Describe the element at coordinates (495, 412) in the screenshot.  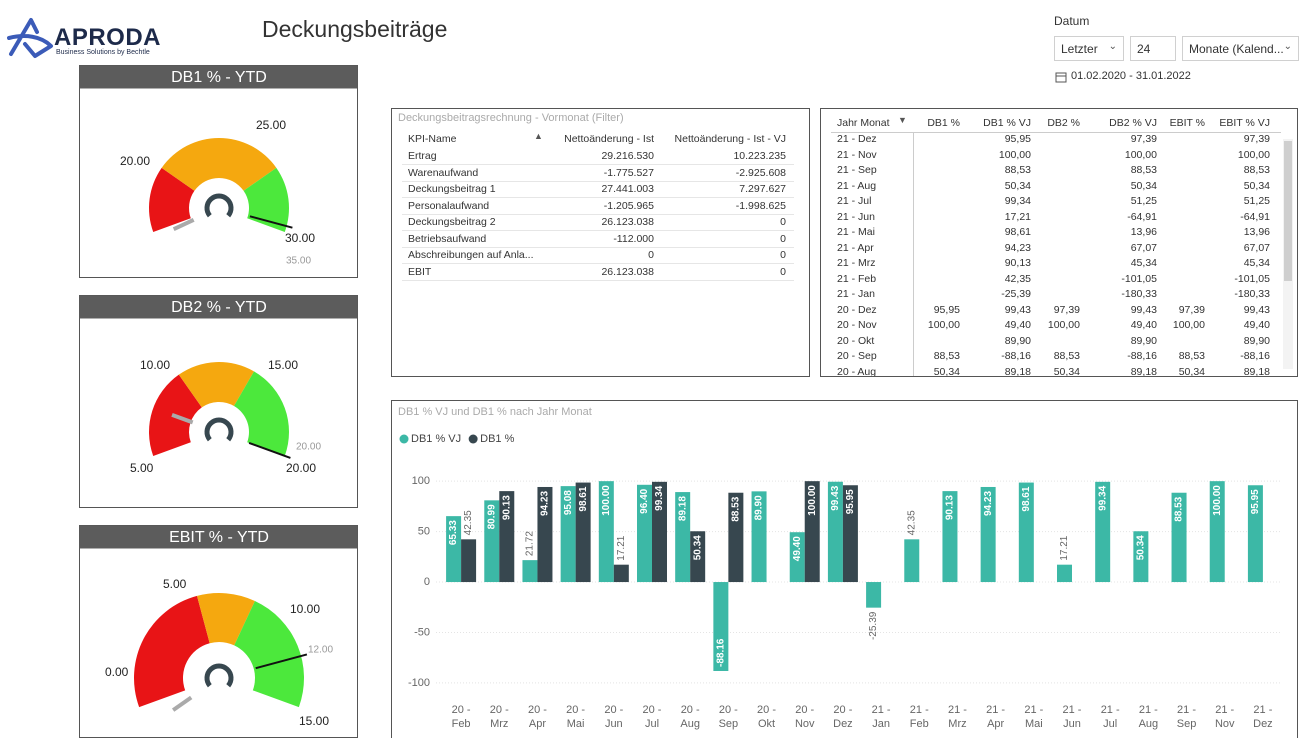
I see `chart-title: DB1 % VJ und DB1 % nach Jahr Monat` at that location.